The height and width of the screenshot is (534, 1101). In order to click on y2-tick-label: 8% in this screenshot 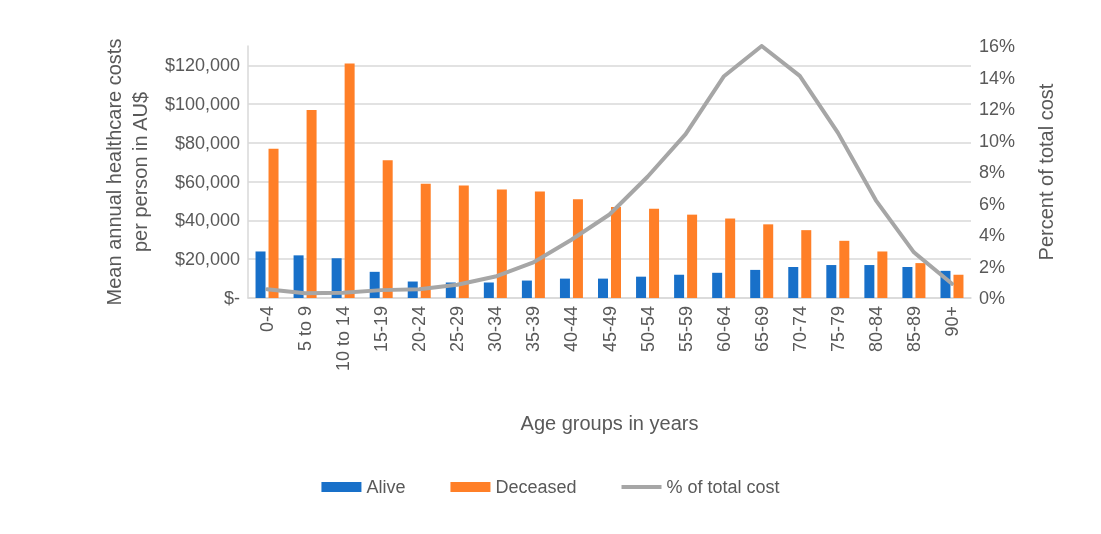, I will do `click(992, 172)`.